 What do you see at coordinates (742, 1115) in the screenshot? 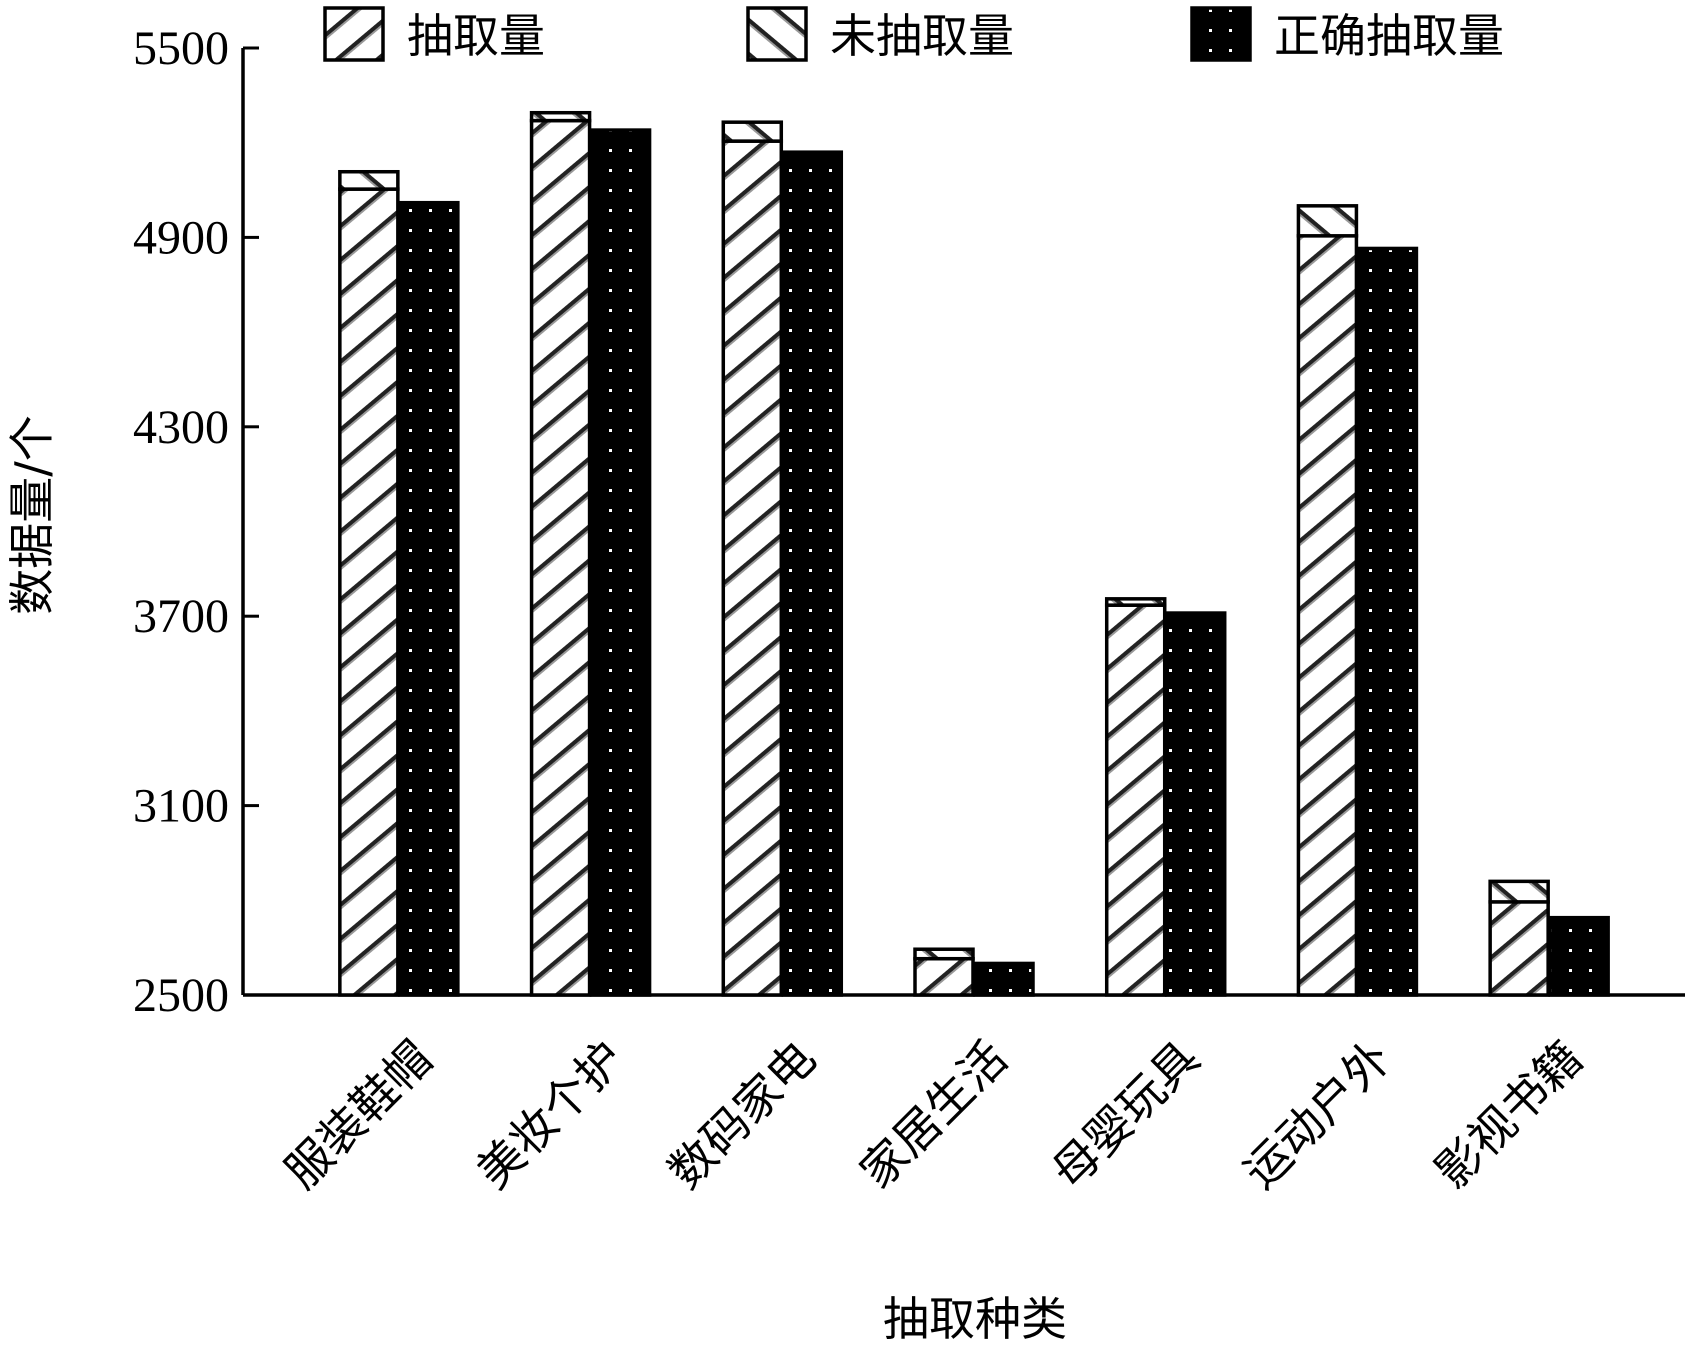
I see `category-label: 数码家电` at bounding box center [742, 1115].